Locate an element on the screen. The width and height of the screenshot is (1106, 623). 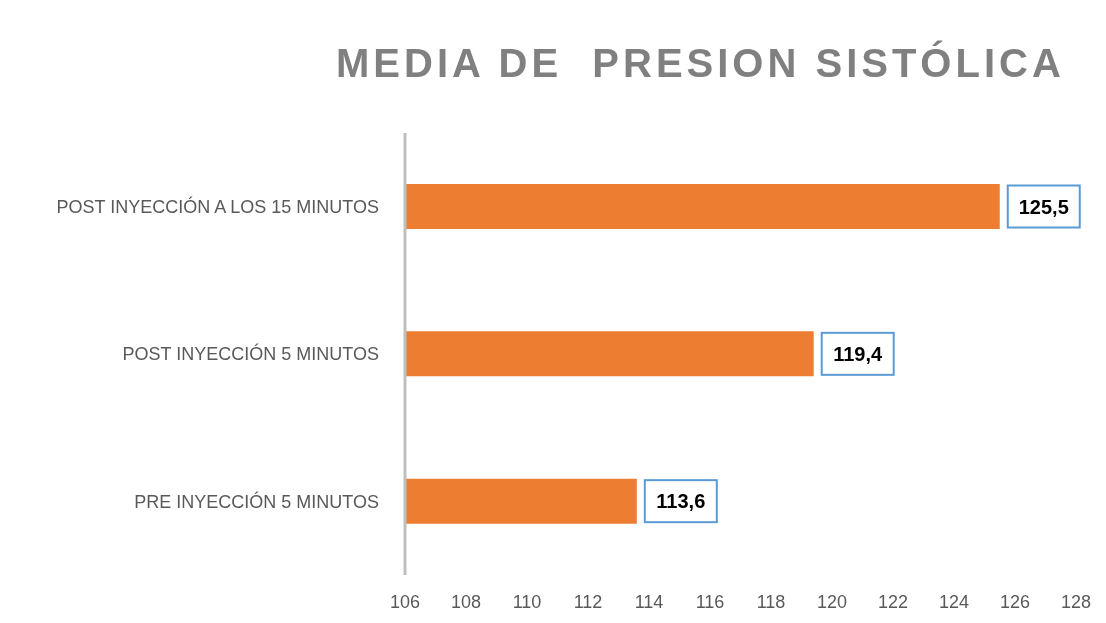
x-tick-label: 114 is located at coordinates (649, 601).